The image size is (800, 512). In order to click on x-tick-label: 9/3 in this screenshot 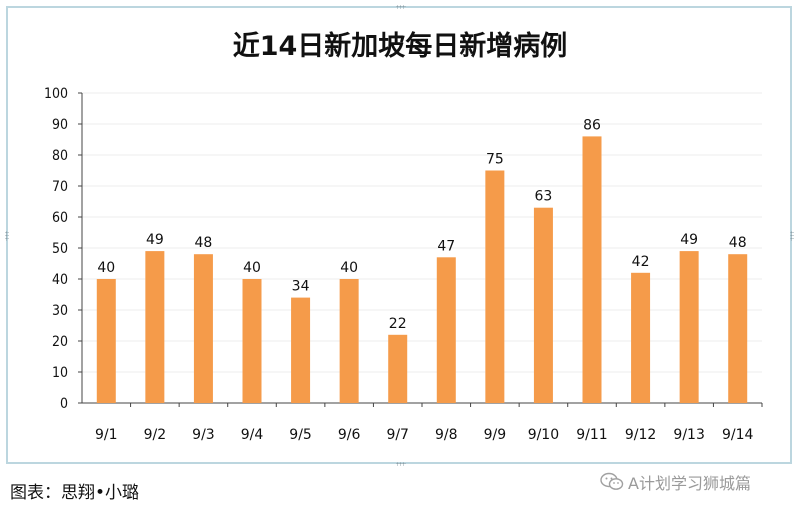, I will do `click(203, 435)`.